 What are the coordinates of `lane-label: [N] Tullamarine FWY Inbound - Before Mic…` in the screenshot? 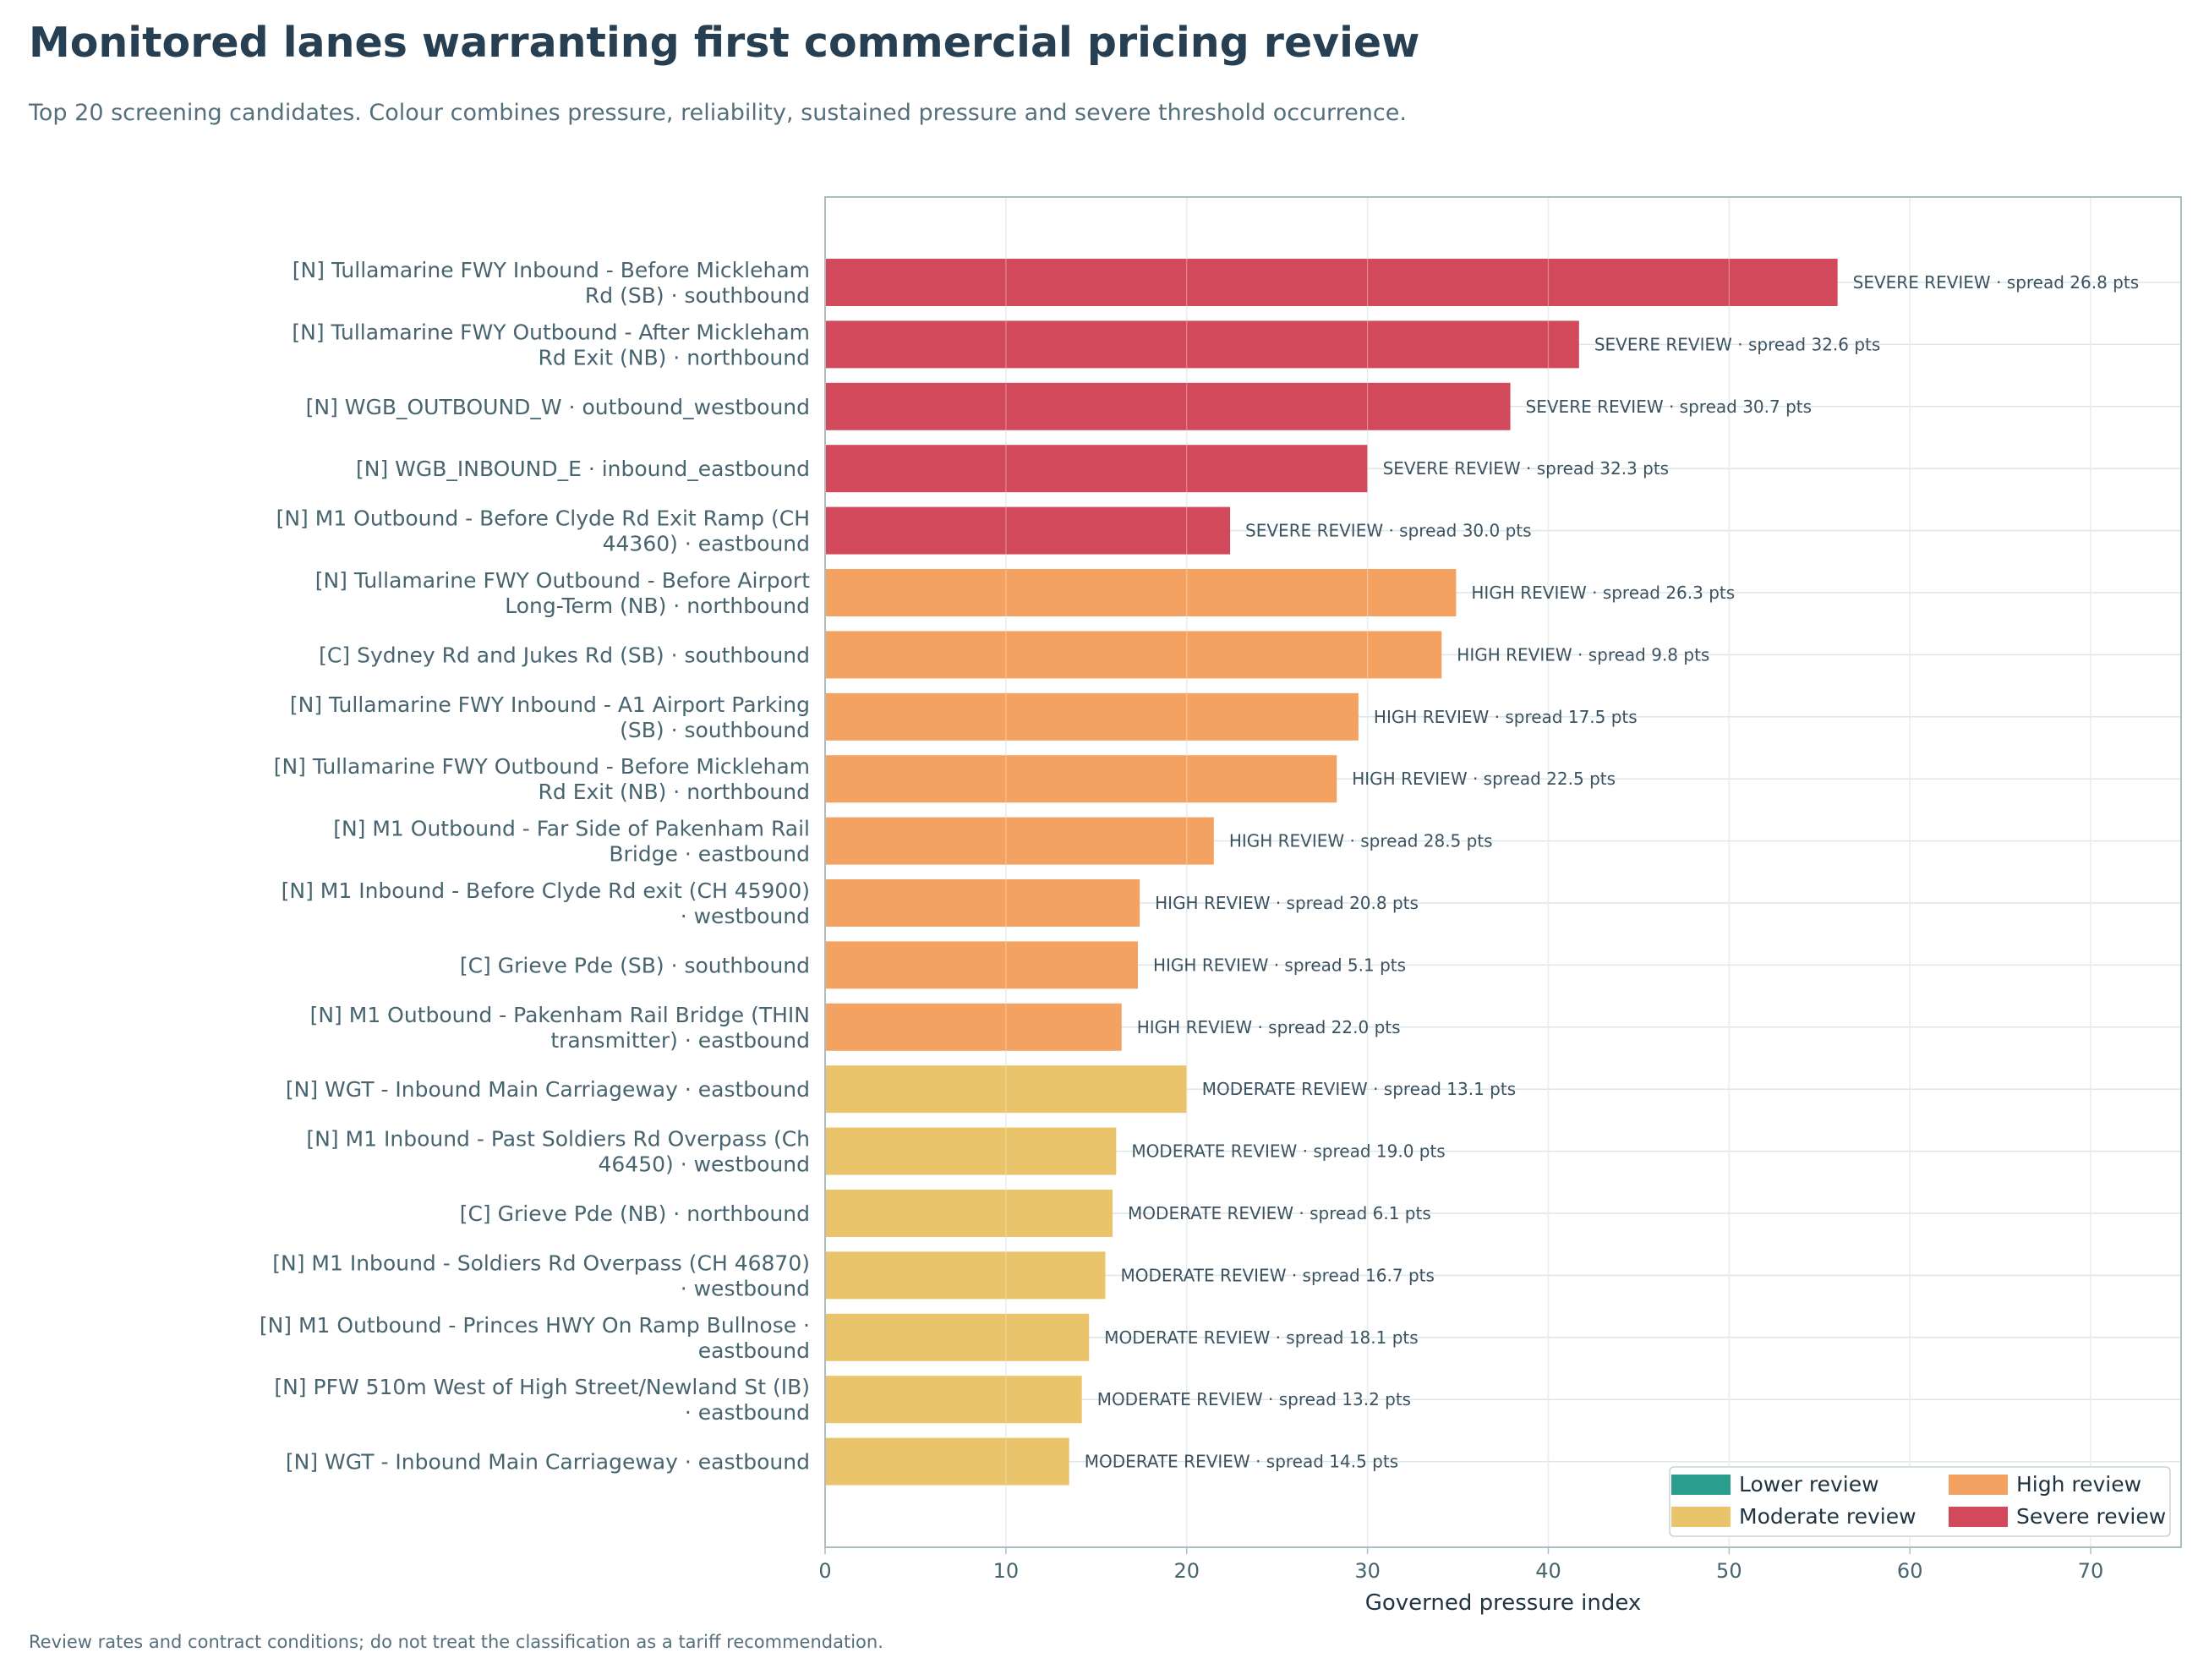 It's located at (551, 283).